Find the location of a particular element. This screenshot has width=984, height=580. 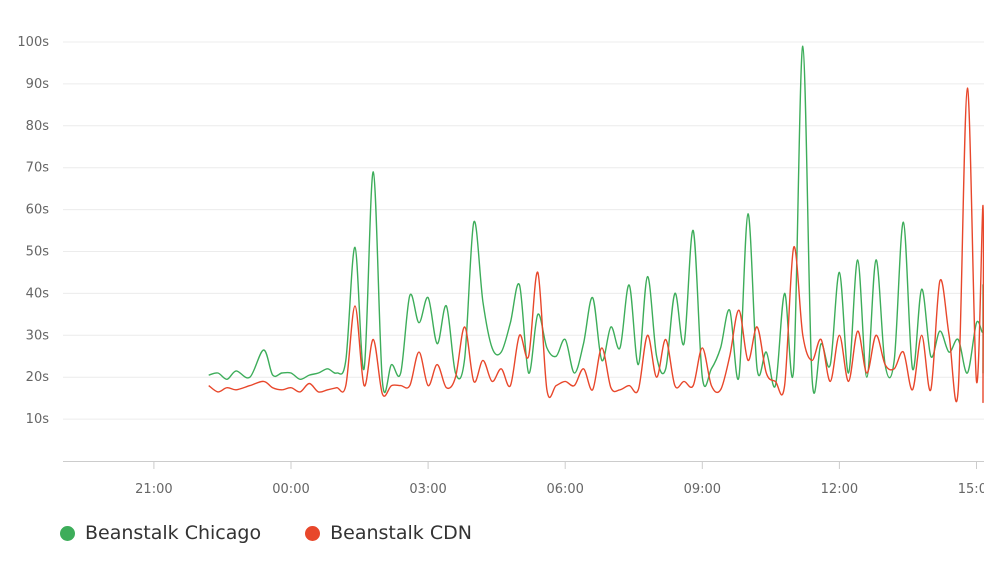

x-tick-label: 09:00 is located at coordinates (702, 489).